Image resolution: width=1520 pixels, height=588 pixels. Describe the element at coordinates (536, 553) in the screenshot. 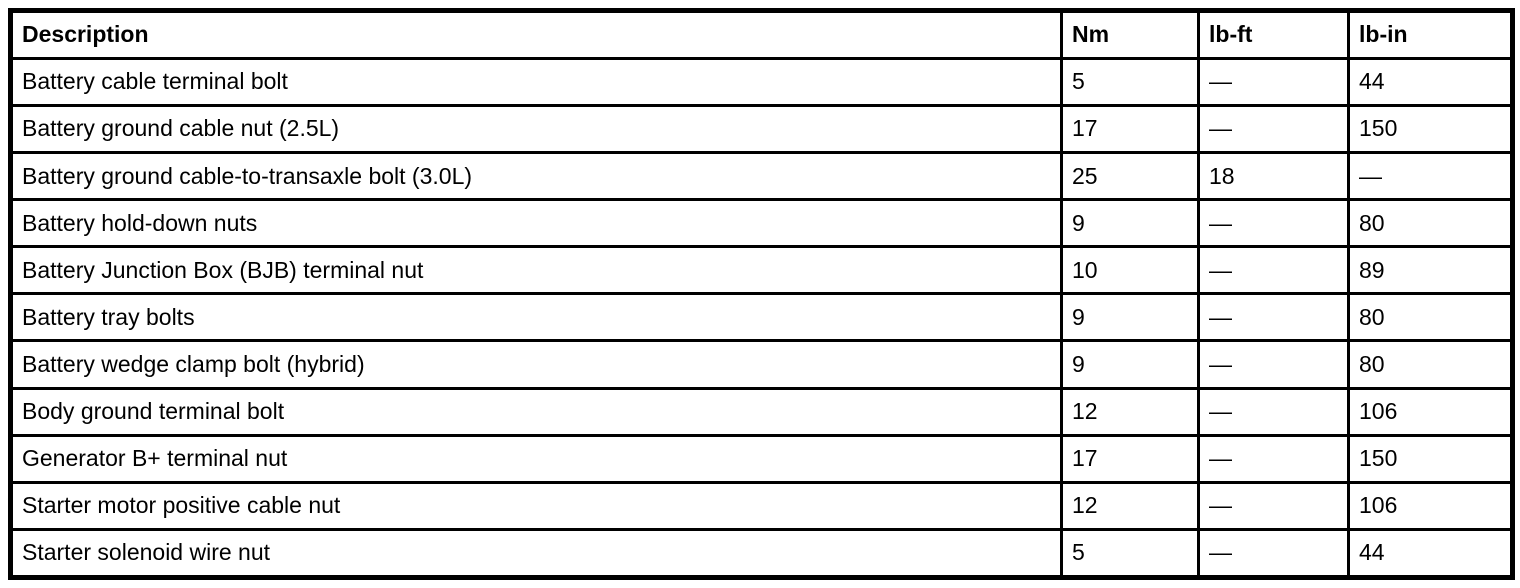

I see `description-cell: Starter solenoid wire nut` at that location.